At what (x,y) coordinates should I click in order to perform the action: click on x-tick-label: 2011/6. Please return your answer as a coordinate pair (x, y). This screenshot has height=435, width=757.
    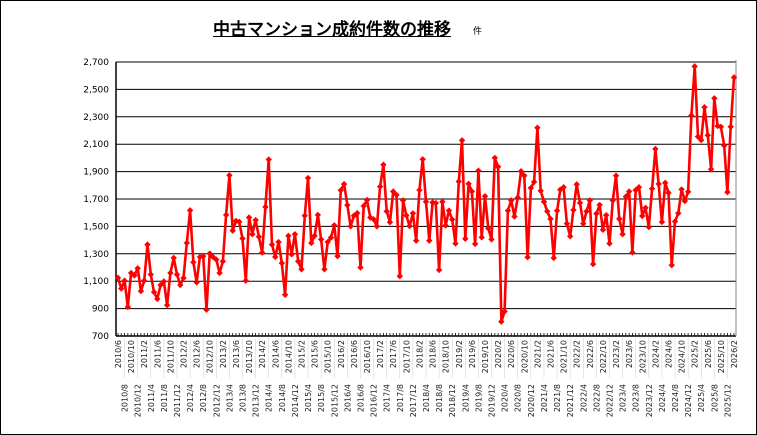
    Looking at the image, I should click on (157, 354).